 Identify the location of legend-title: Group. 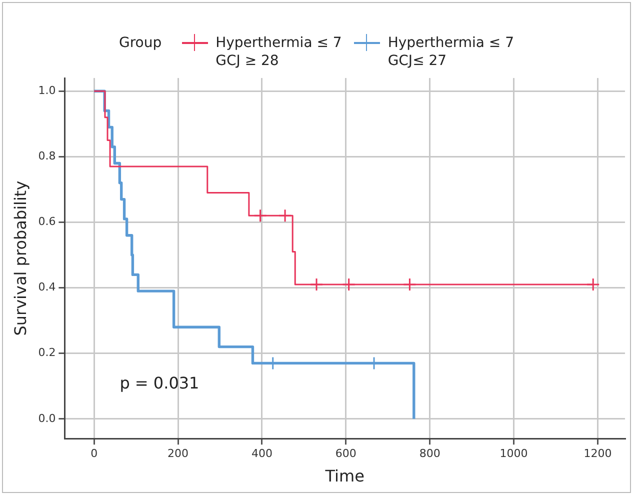
(140, 43).